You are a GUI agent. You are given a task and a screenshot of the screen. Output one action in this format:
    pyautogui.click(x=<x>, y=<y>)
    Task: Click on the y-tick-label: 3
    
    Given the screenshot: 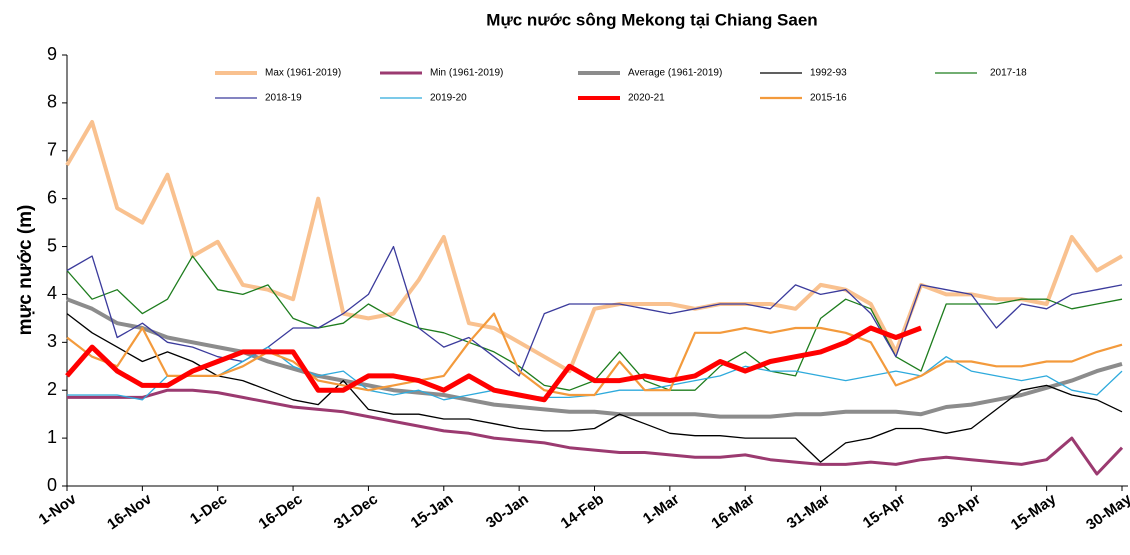 What is the action you would take?
    pyautogui.click(x=52, y=341)
    